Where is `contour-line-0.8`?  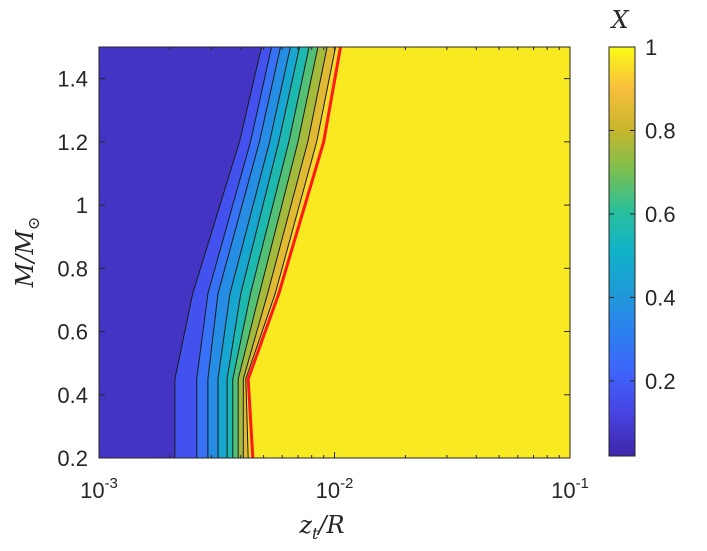
contour-line-0.8 is located at coordinates (285, 252).